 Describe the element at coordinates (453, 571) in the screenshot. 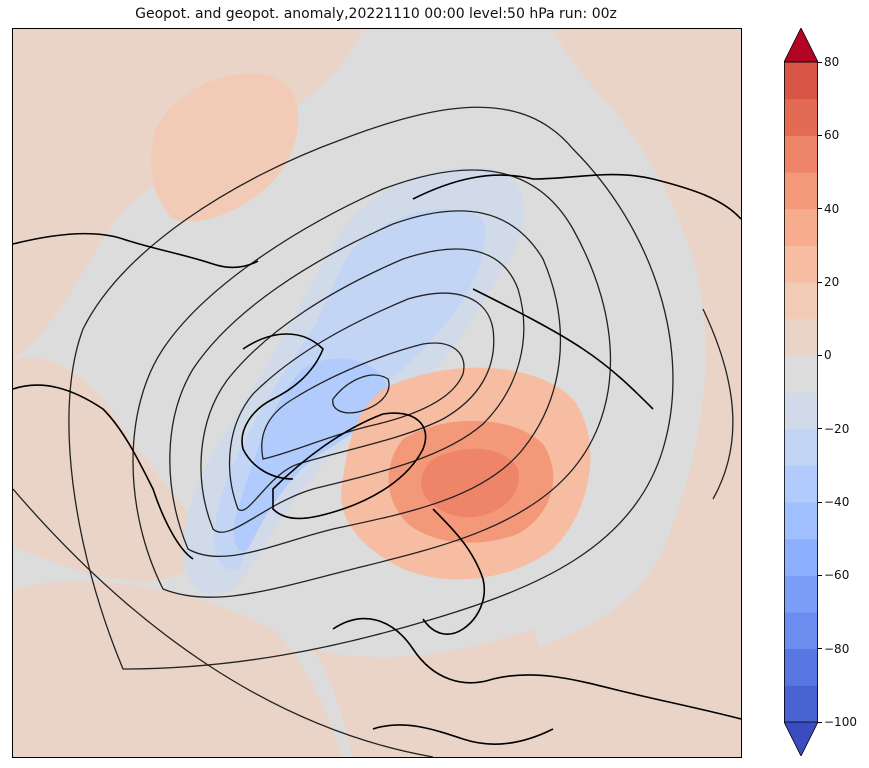

I see `coastline-scandinavia` at that location.